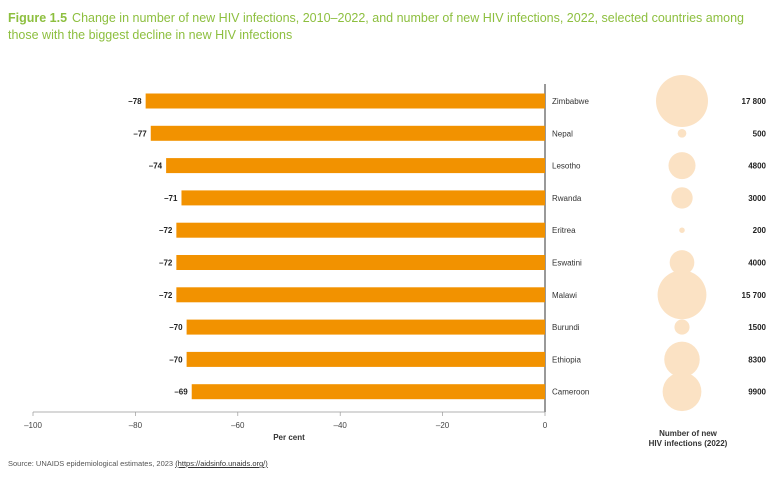  What do you see at coordinates (564, 230) in the screenshot?
I see `country-label: Eritrea` at bounding box center [564, 230].